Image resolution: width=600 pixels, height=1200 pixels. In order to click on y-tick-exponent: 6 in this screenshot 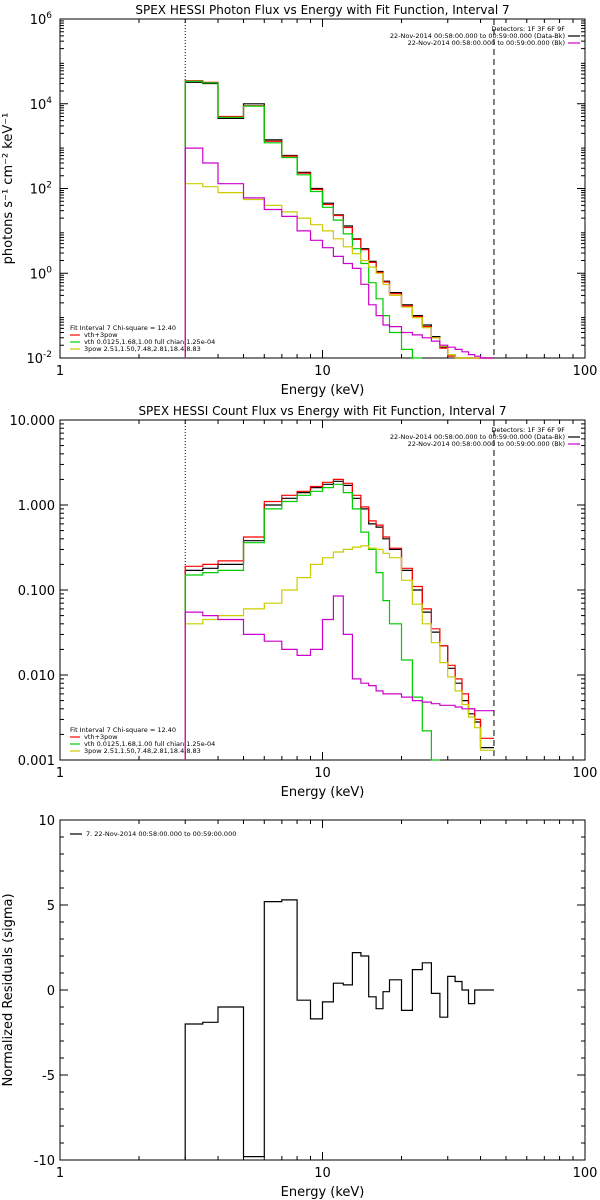, I will do `click(49, 16)`.